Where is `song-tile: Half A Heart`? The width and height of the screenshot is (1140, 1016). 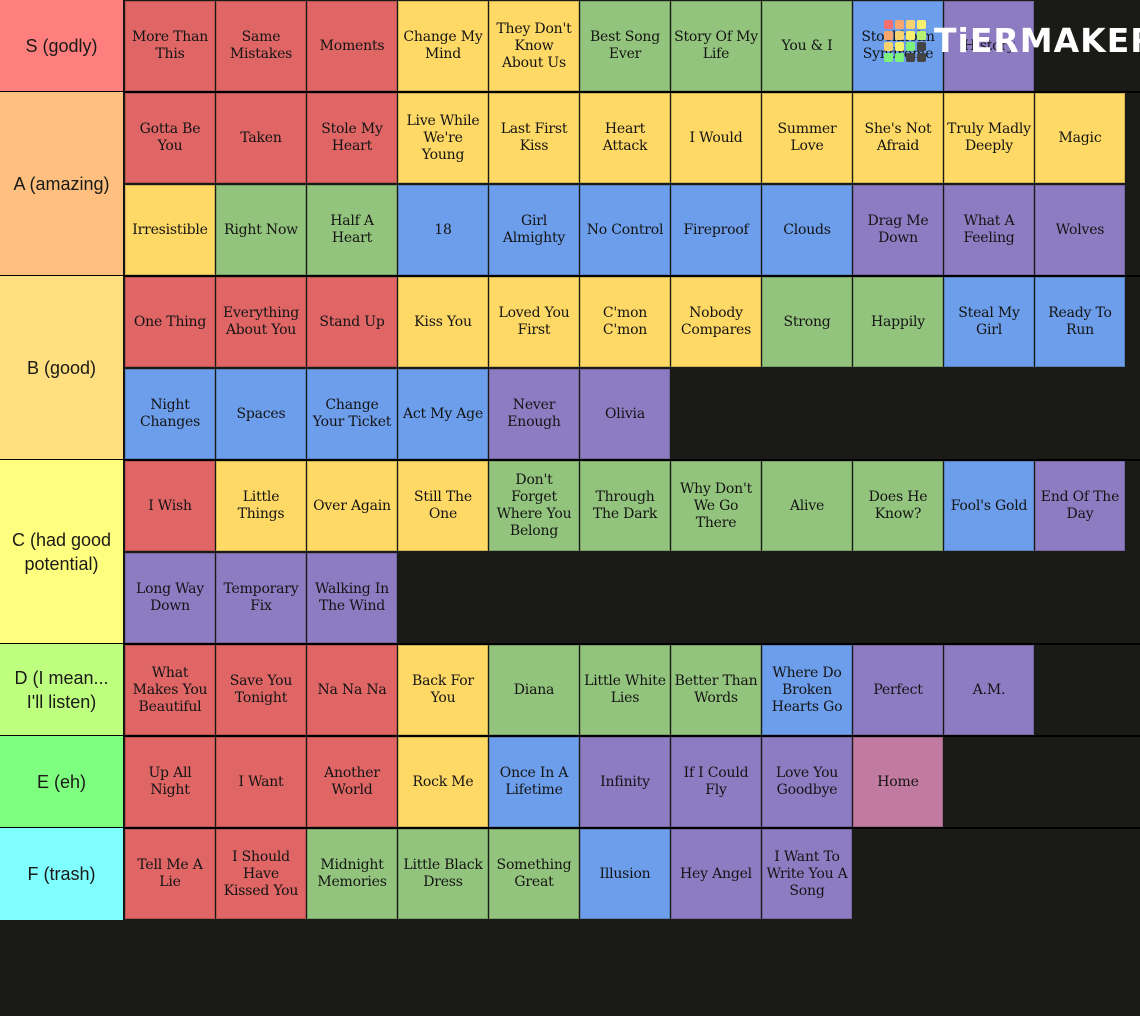 song-tile: Half A Heart is located at coordinates (352, 230).